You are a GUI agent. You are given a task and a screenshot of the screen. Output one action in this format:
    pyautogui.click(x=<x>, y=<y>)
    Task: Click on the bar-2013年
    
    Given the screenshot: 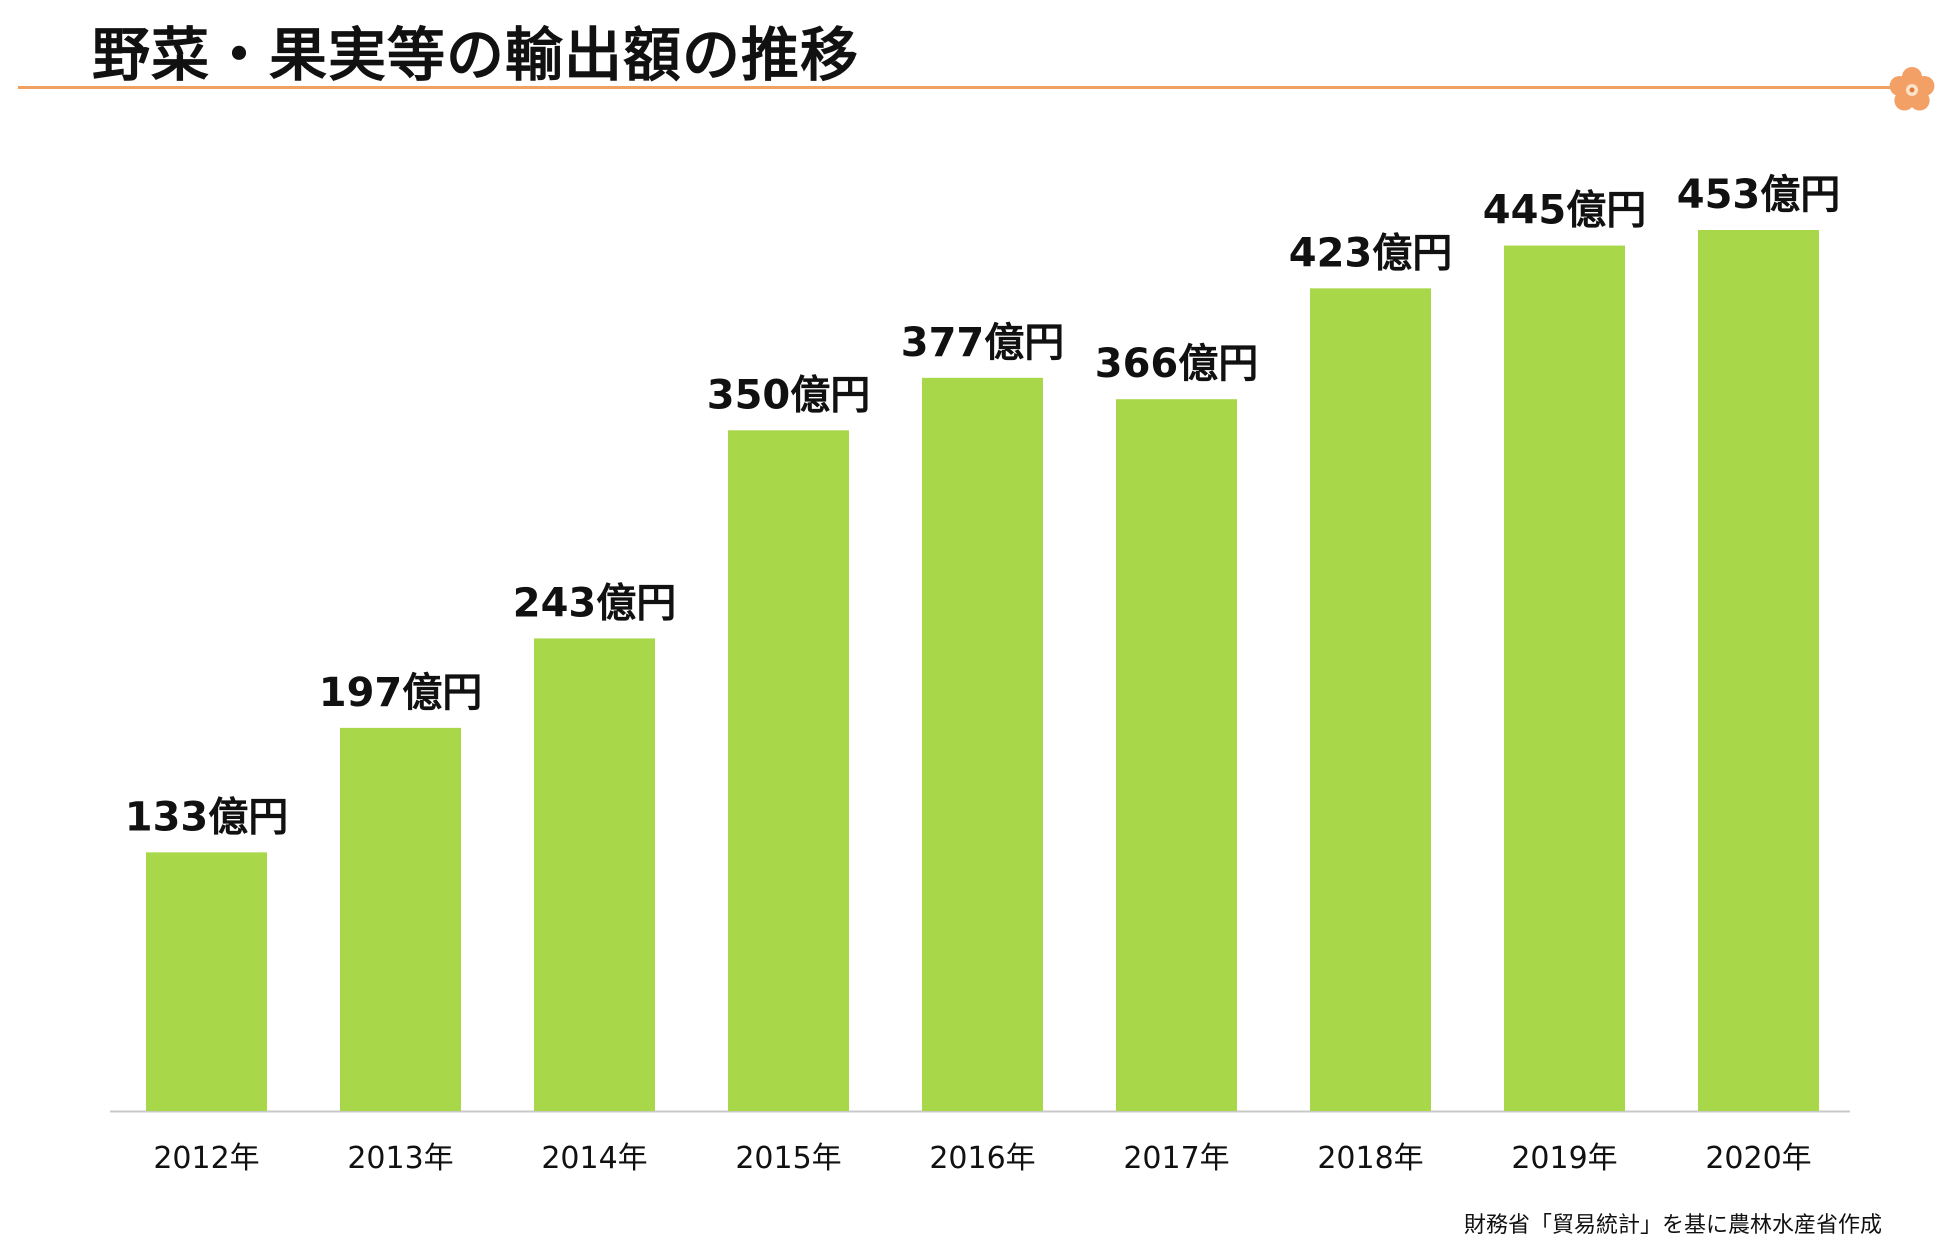 What is the action you would take?
    pyautogui.click(x=400, y=919)
    